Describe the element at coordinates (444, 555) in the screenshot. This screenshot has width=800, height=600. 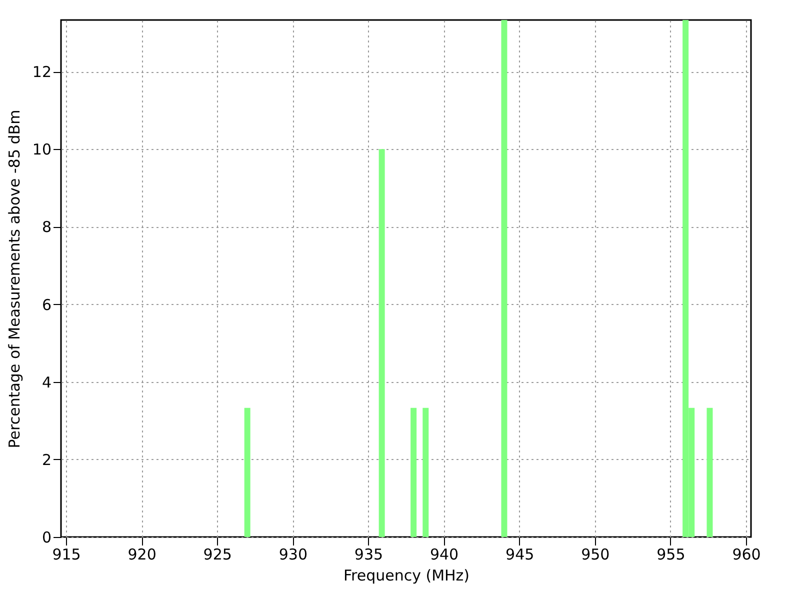
I see `x-tick-label: 940` at that location.